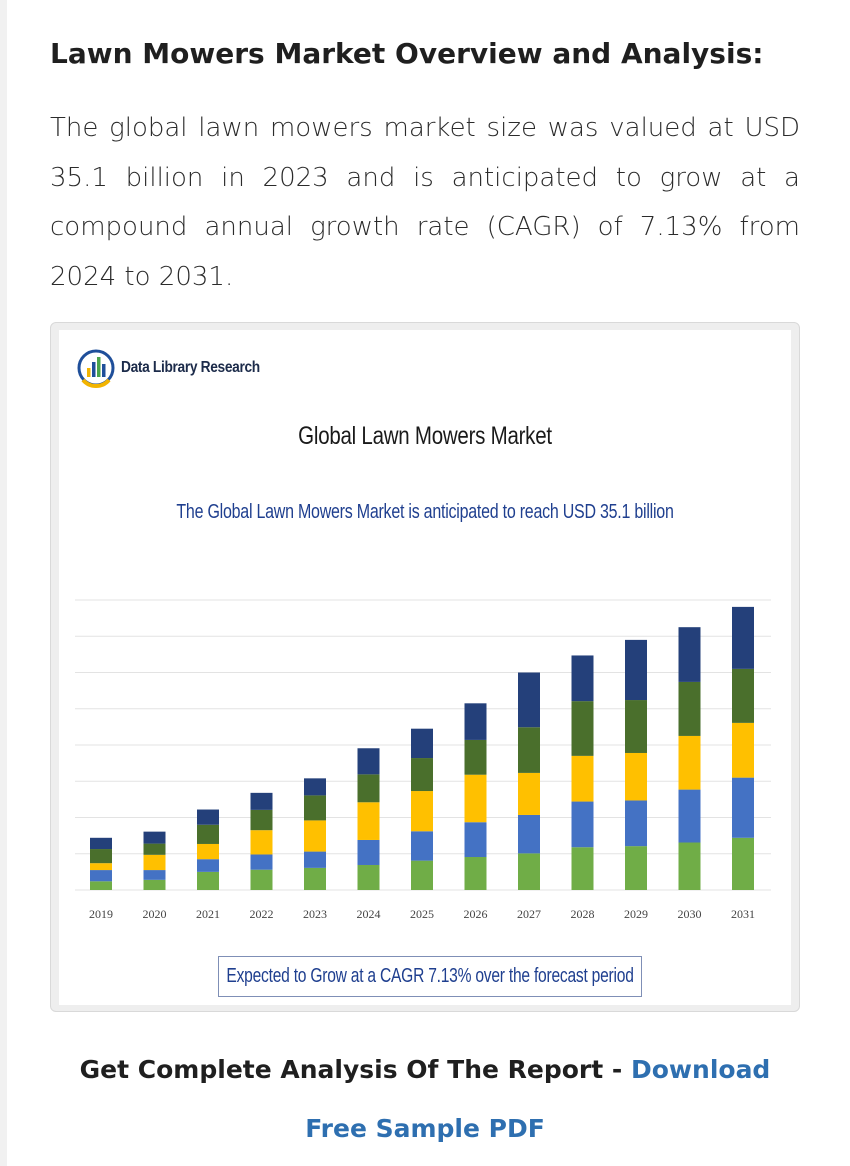 This screenshot has width=850, height=1166. I want to click on x-tick-label: 2022, so click(262, 914).